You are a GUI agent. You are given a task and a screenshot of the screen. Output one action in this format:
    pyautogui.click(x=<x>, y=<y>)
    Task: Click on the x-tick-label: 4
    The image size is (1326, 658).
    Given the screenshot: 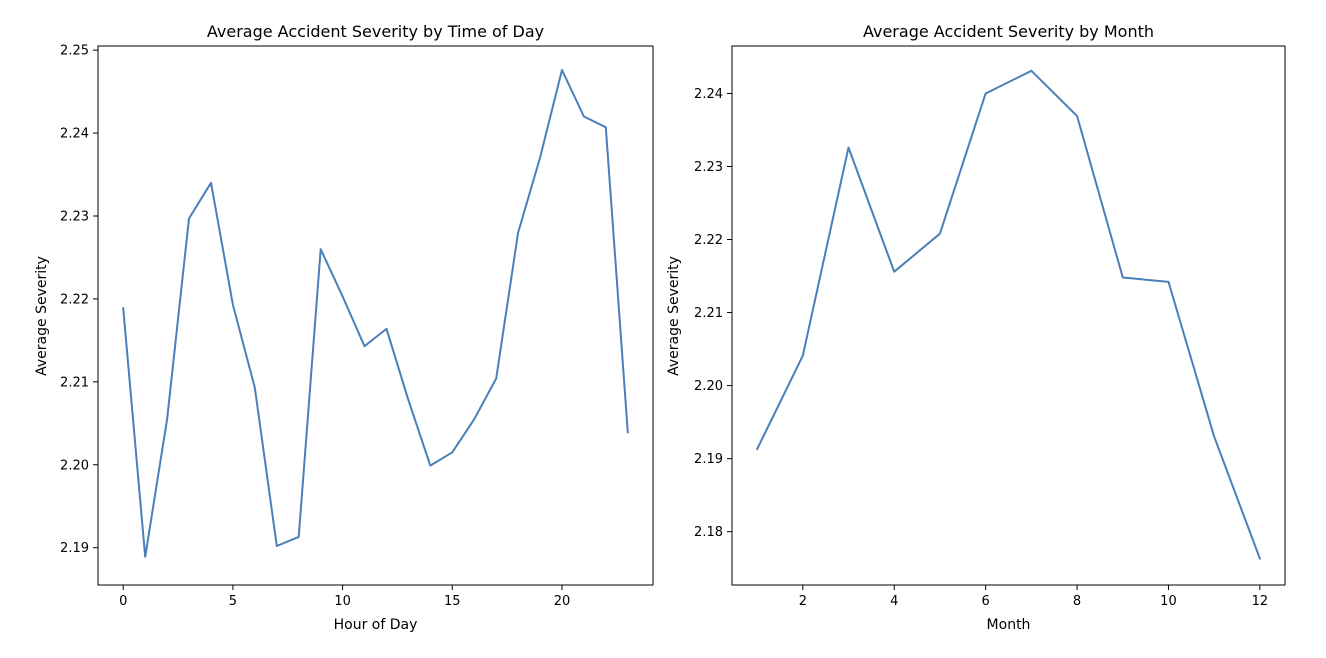 What is the action you would take?
    pyautogui.click(x=894, y=601)
    